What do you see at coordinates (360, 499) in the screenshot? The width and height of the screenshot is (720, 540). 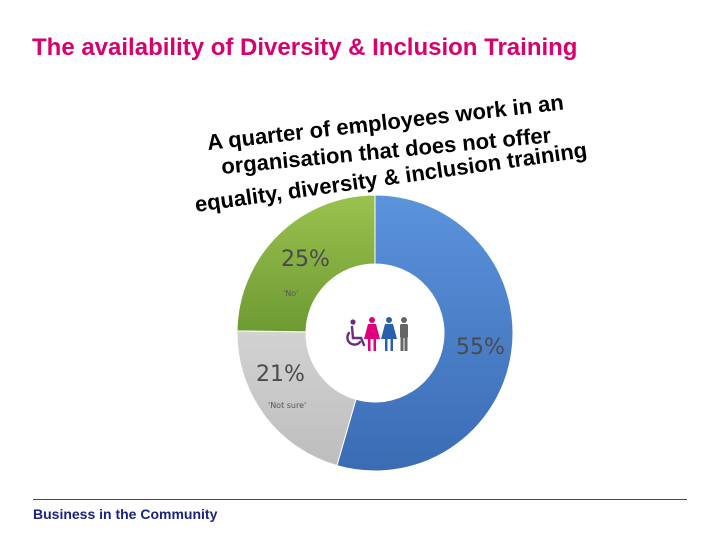 I see `footer-divider` at bounding box center [360, 499].